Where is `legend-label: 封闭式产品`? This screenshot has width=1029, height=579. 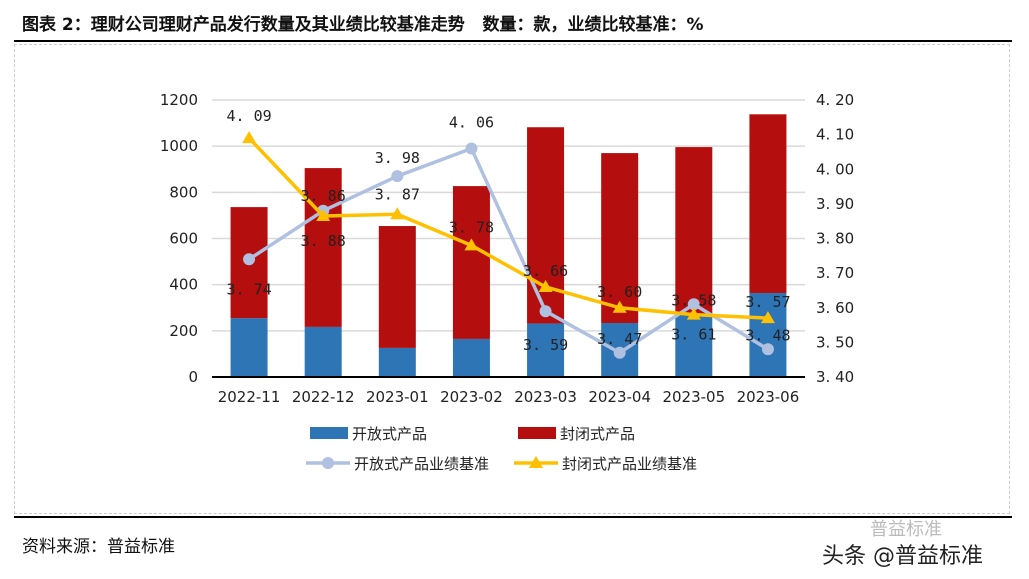
legend-label: 封闭式产品 is located at coordinates (597, 434).